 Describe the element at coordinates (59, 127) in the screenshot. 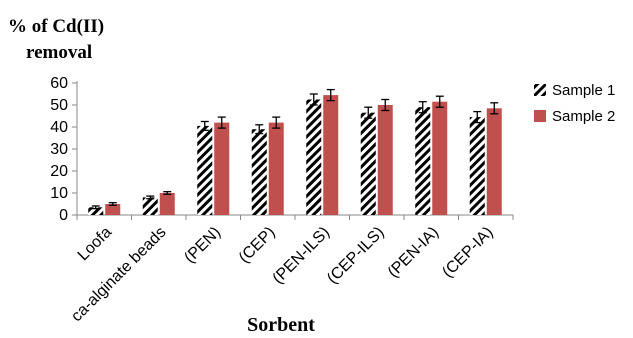

I see `y-tick-label: 40` at that location.